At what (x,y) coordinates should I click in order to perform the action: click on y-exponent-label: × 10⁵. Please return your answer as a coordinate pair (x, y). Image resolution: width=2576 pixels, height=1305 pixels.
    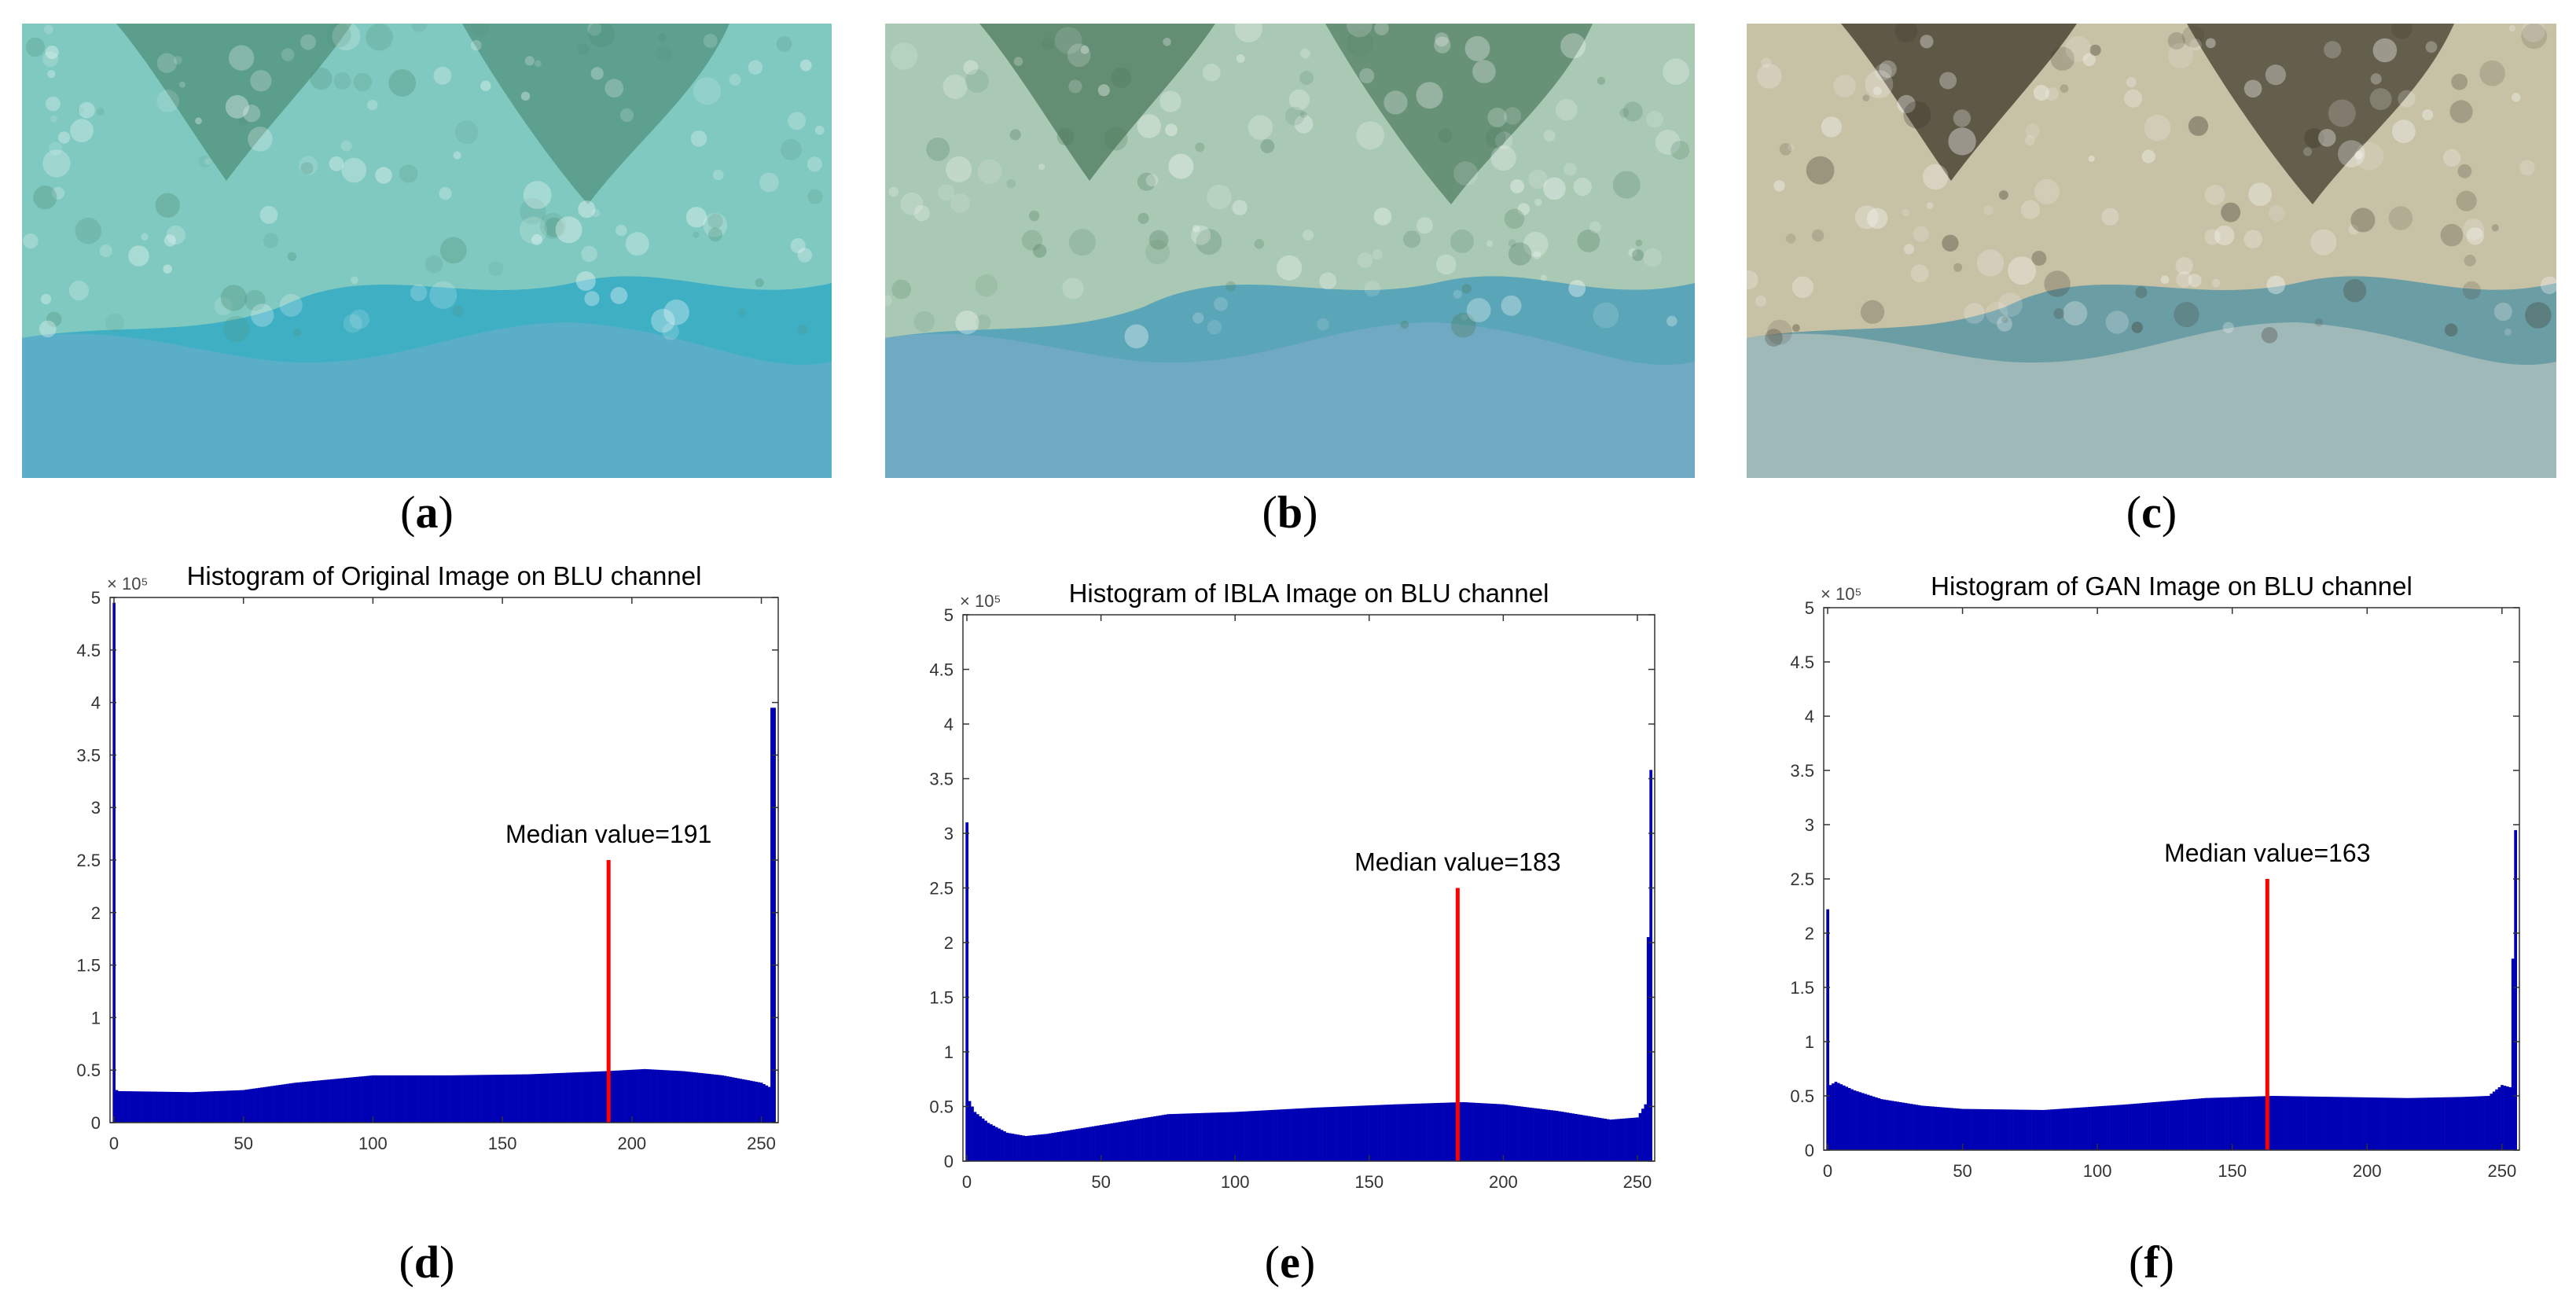
    Looking at the image, I should click on (1841, 594).